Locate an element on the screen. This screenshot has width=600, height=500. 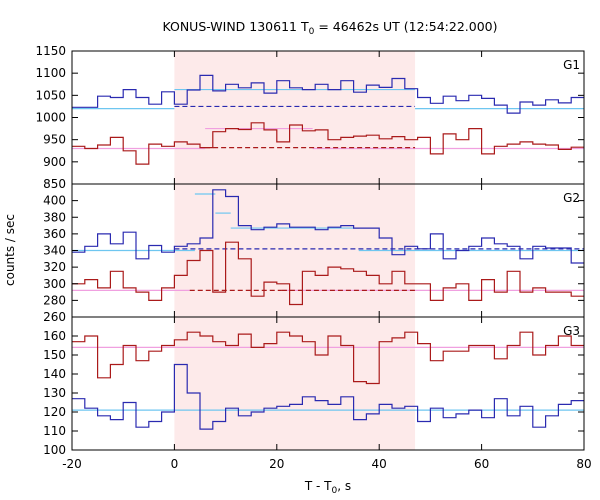
g2-series-blue is located at coordinates (328, 226).